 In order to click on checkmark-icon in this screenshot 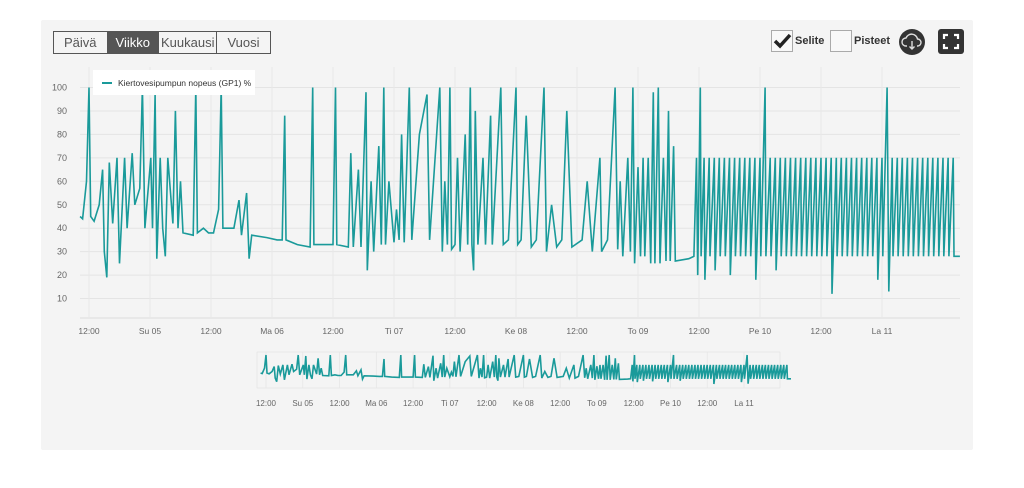, I will do `click(782, 41)`.